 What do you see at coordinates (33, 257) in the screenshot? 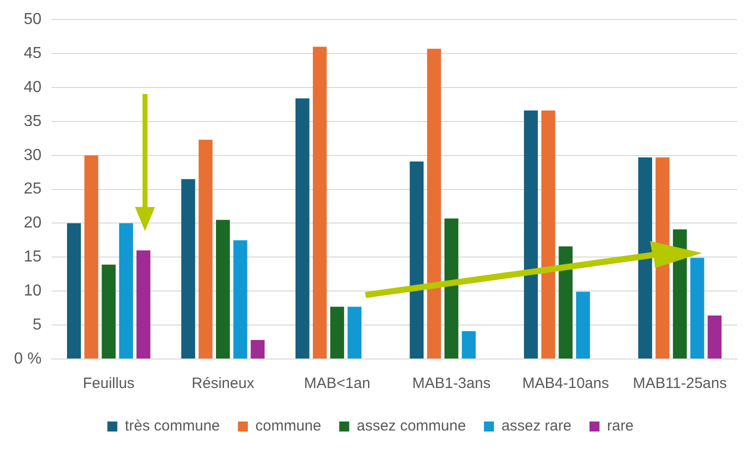
I see `y-tick-label: 15` at bounding box center [33, 257].